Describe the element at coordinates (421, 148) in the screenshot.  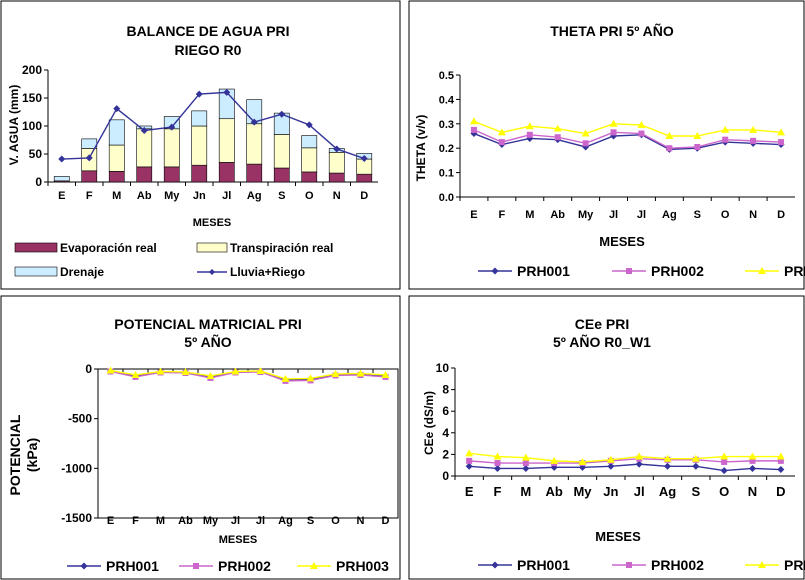
I see `y-axis-label: THETA (v/v)` at that location.